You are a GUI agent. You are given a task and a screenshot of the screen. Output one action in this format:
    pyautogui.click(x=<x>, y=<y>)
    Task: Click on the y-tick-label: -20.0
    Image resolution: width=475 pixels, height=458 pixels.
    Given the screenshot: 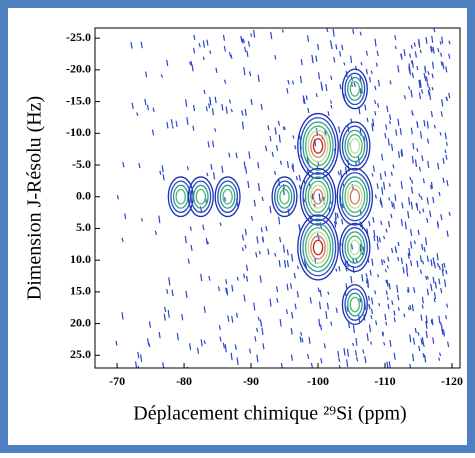 What is the action you would take?
    pyautogui.click(x=78, y=69)
    